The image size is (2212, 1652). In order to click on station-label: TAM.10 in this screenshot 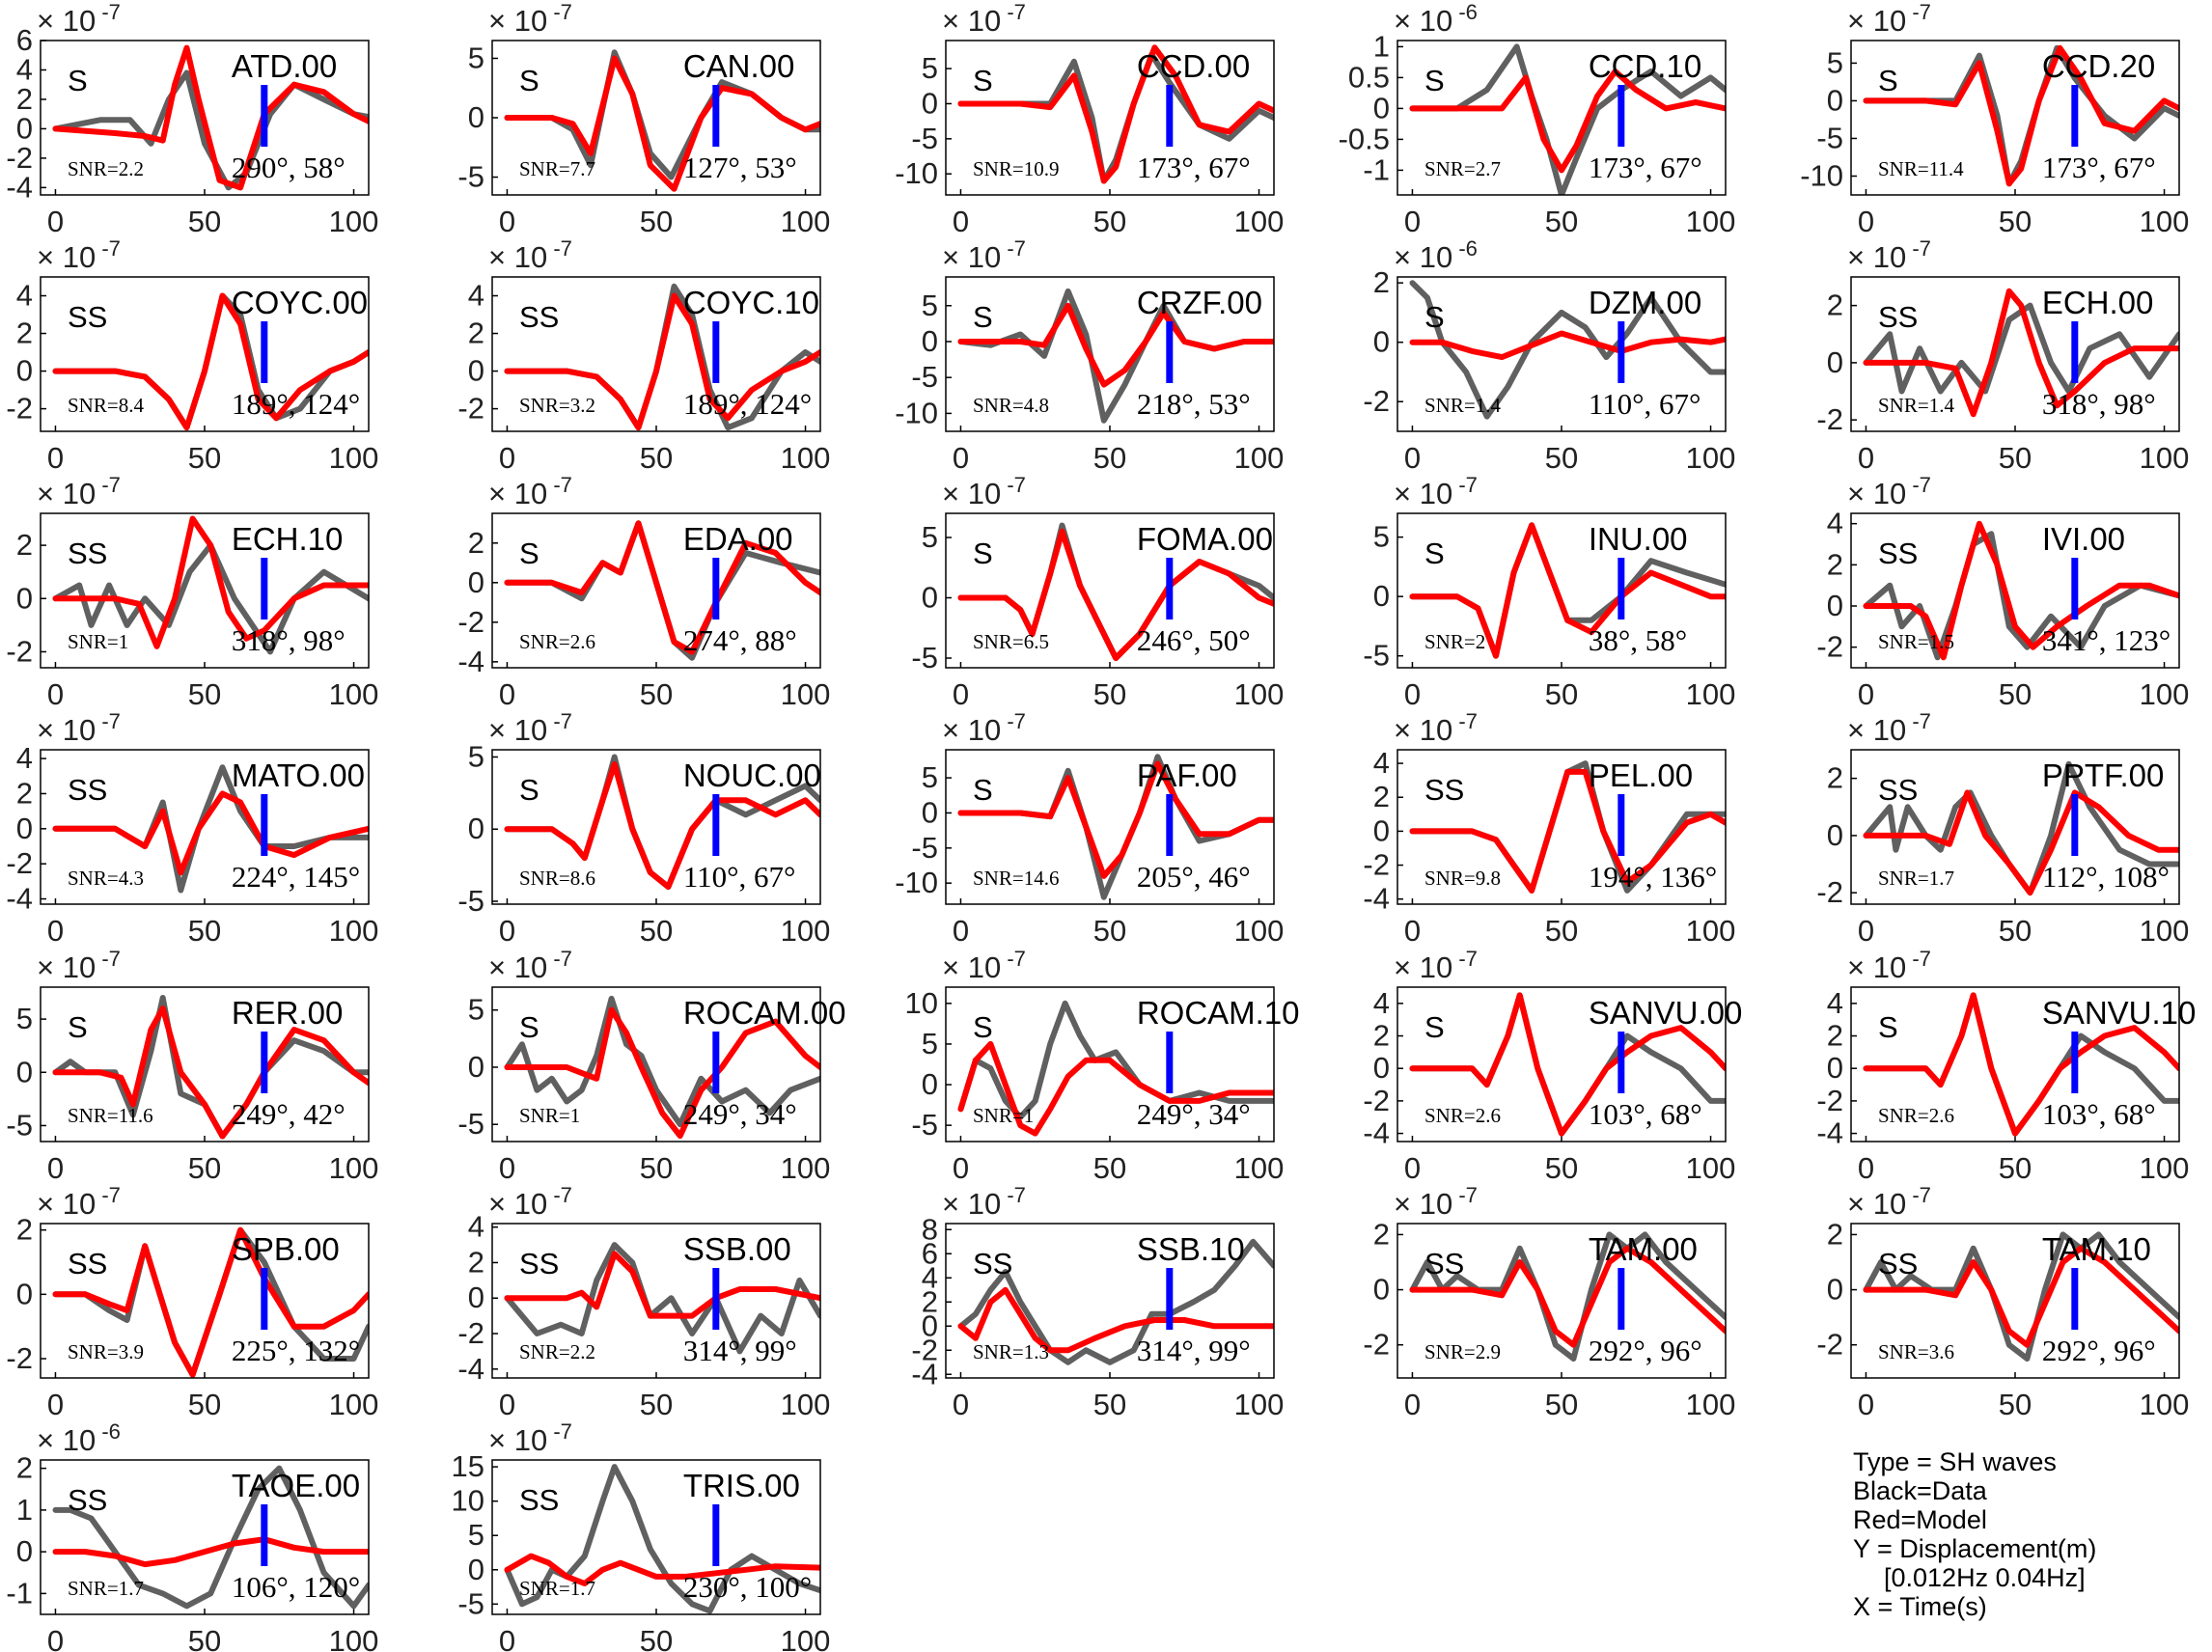, I will do `click(2096, 1249)`.